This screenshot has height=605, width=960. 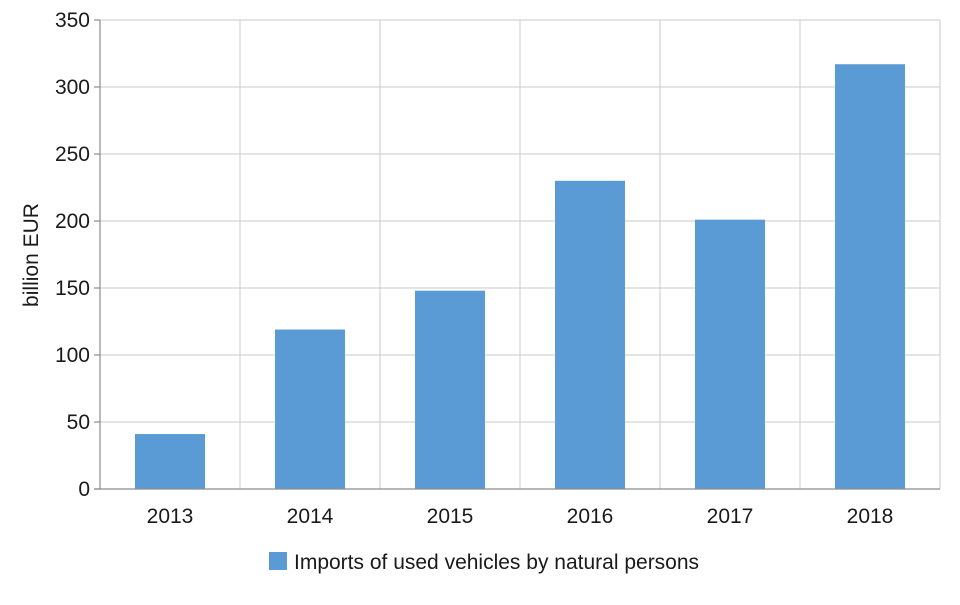 I want to click on bar-2018, so click(x=870, y=276).